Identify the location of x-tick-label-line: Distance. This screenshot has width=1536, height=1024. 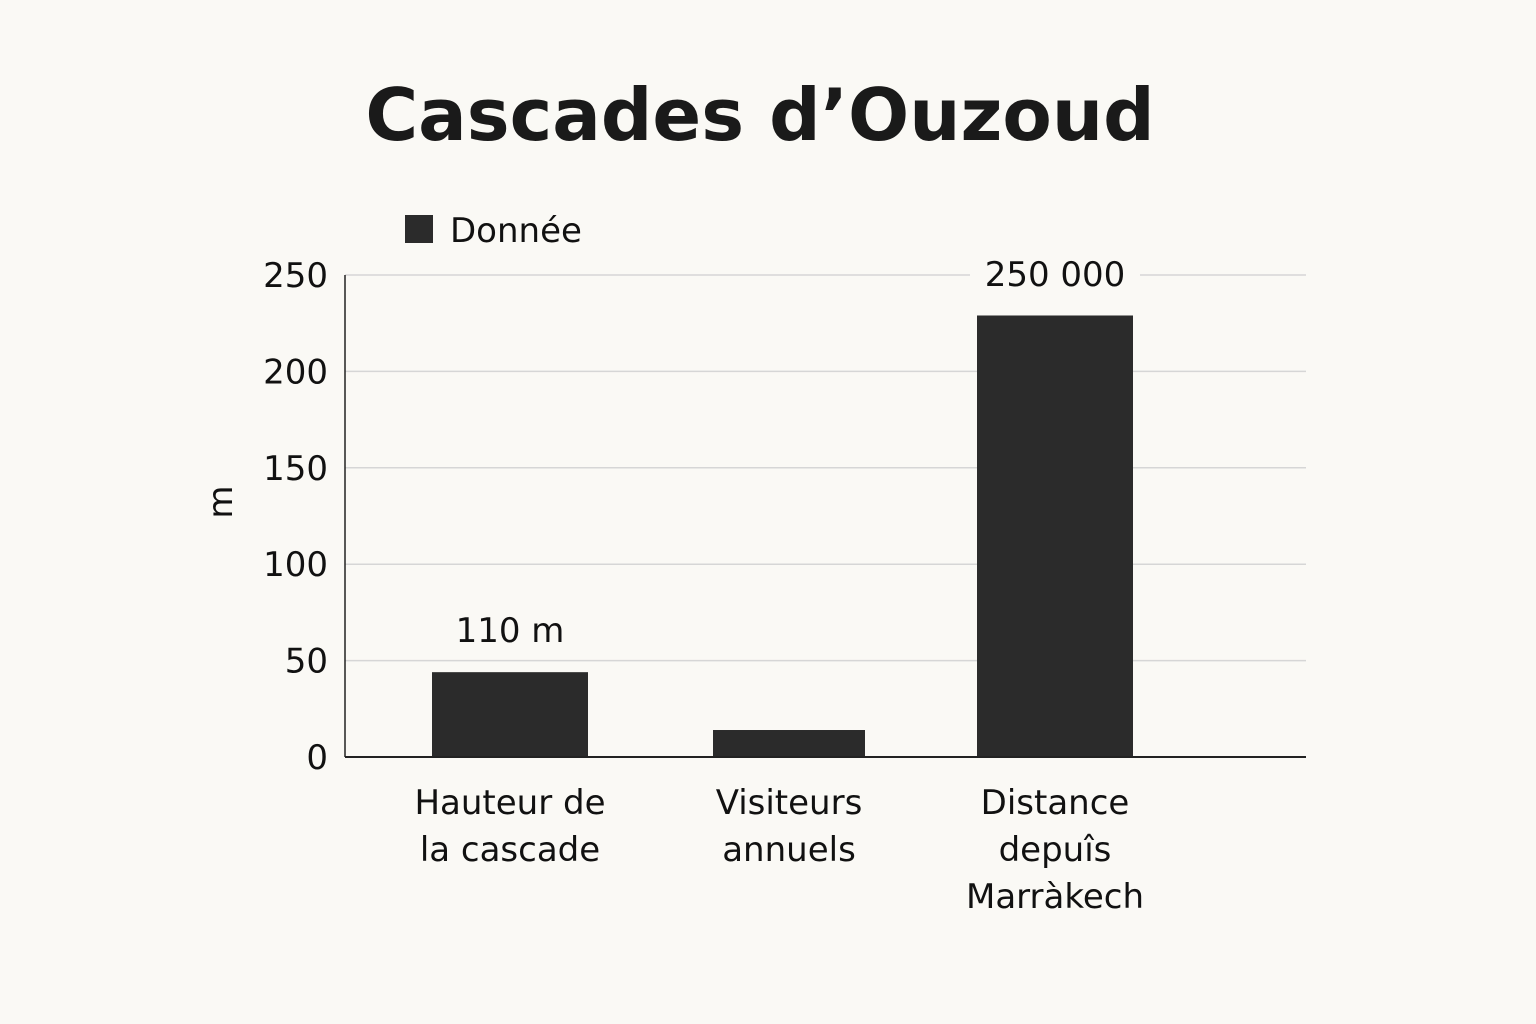
(1055, 803).